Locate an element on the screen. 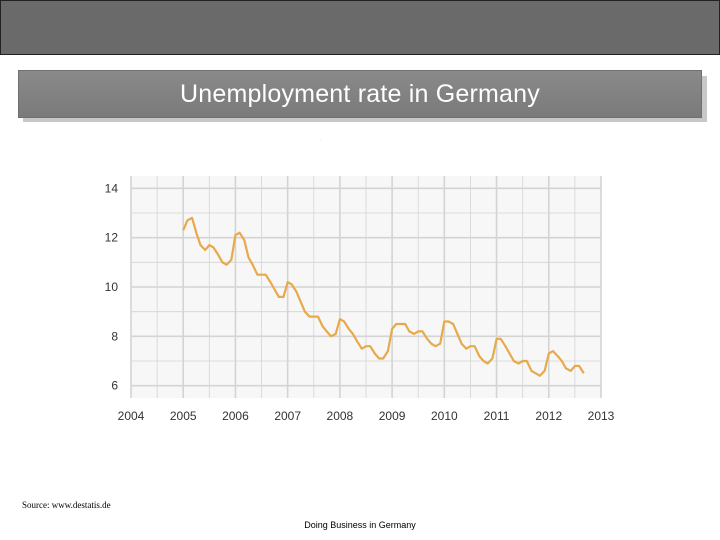 This screenshot has height=540, width=720. y-tick-label: 10 is located at coordinates (112, 287).